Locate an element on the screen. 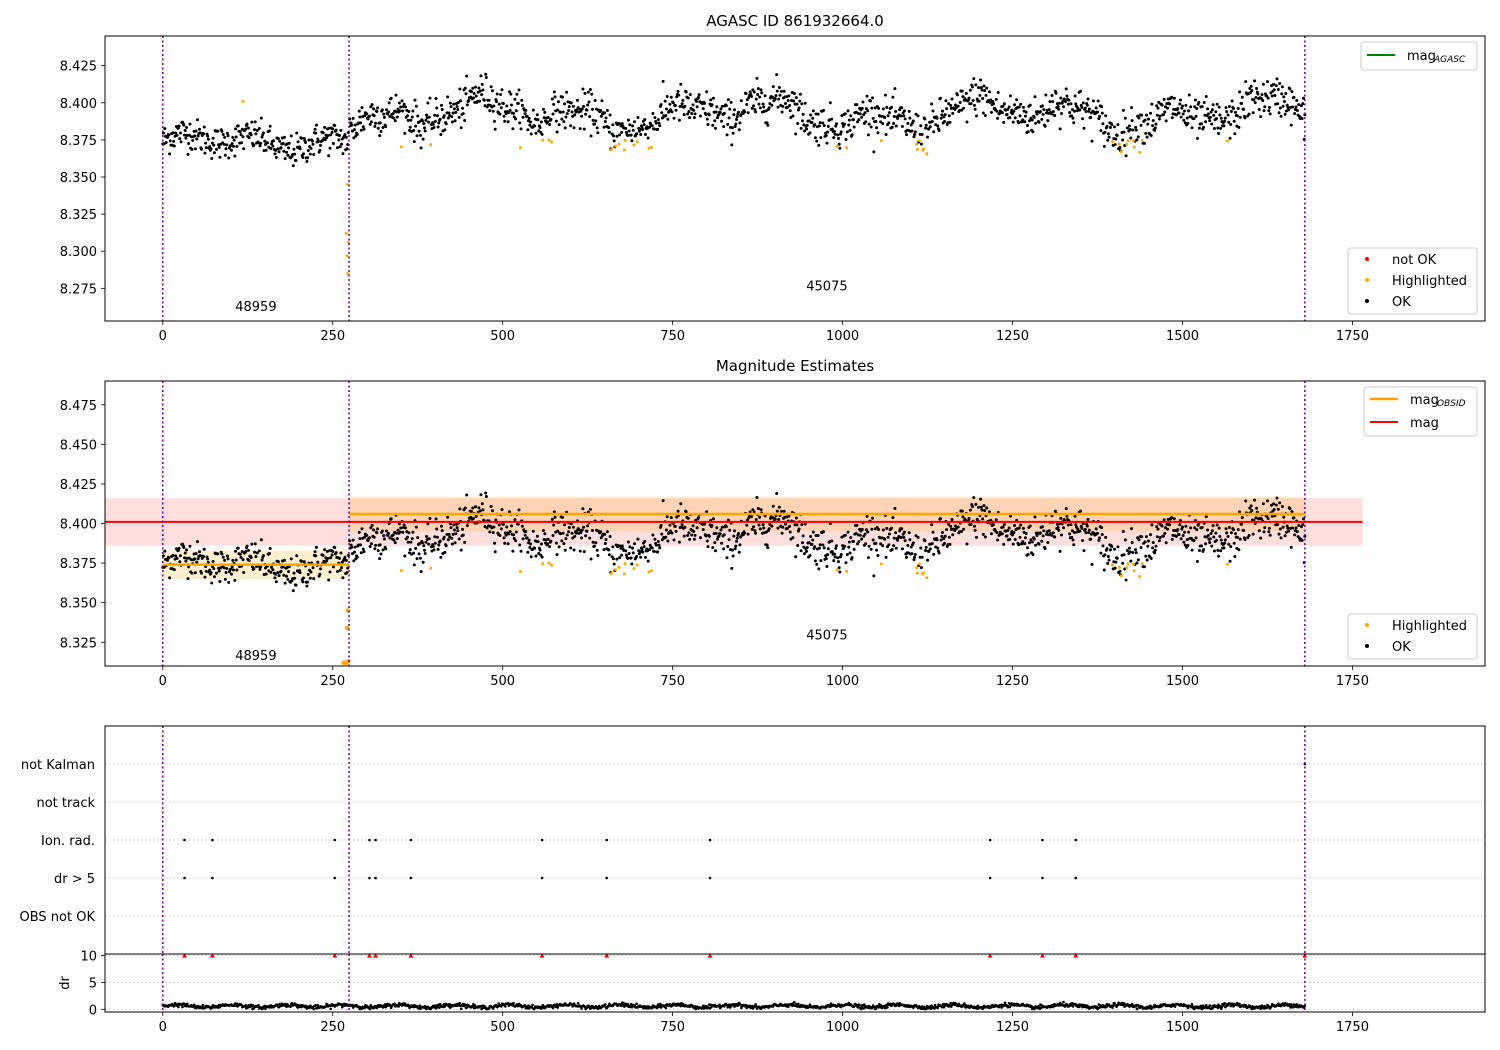  agasc-ytick-8.4: 8.400 is located at coordinates (78, 104).